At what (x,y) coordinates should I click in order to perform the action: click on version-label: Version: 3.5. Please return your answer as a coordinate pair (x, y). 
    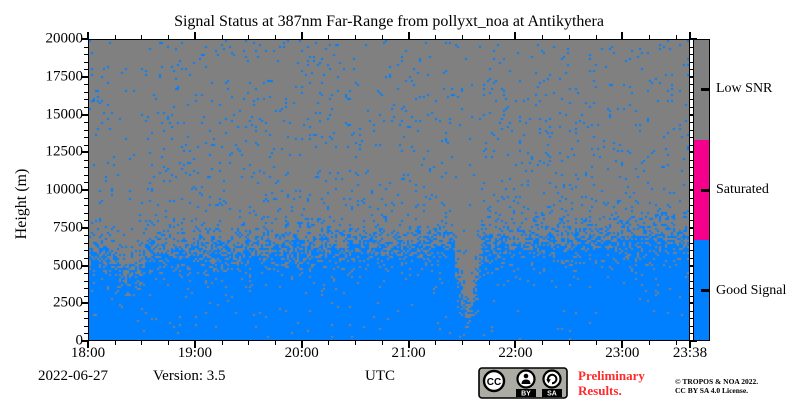
    Looking at the image, I should click on (189, 376).